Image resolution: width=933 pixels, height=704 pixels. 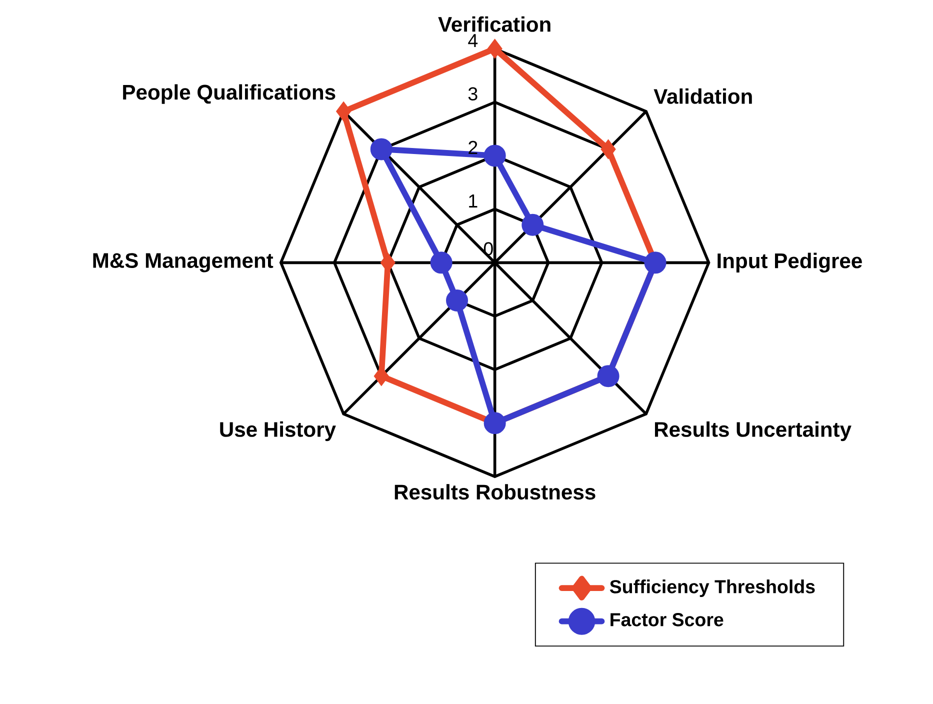 I want to click on spoke-label: Validation, so click(x=703, y=96).